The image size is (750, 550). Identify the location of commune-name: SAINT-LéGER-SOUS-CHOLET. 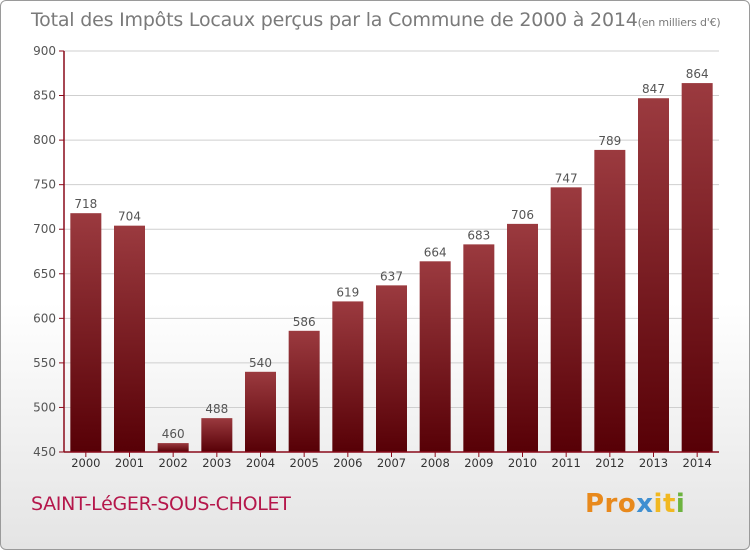
(161, 504).